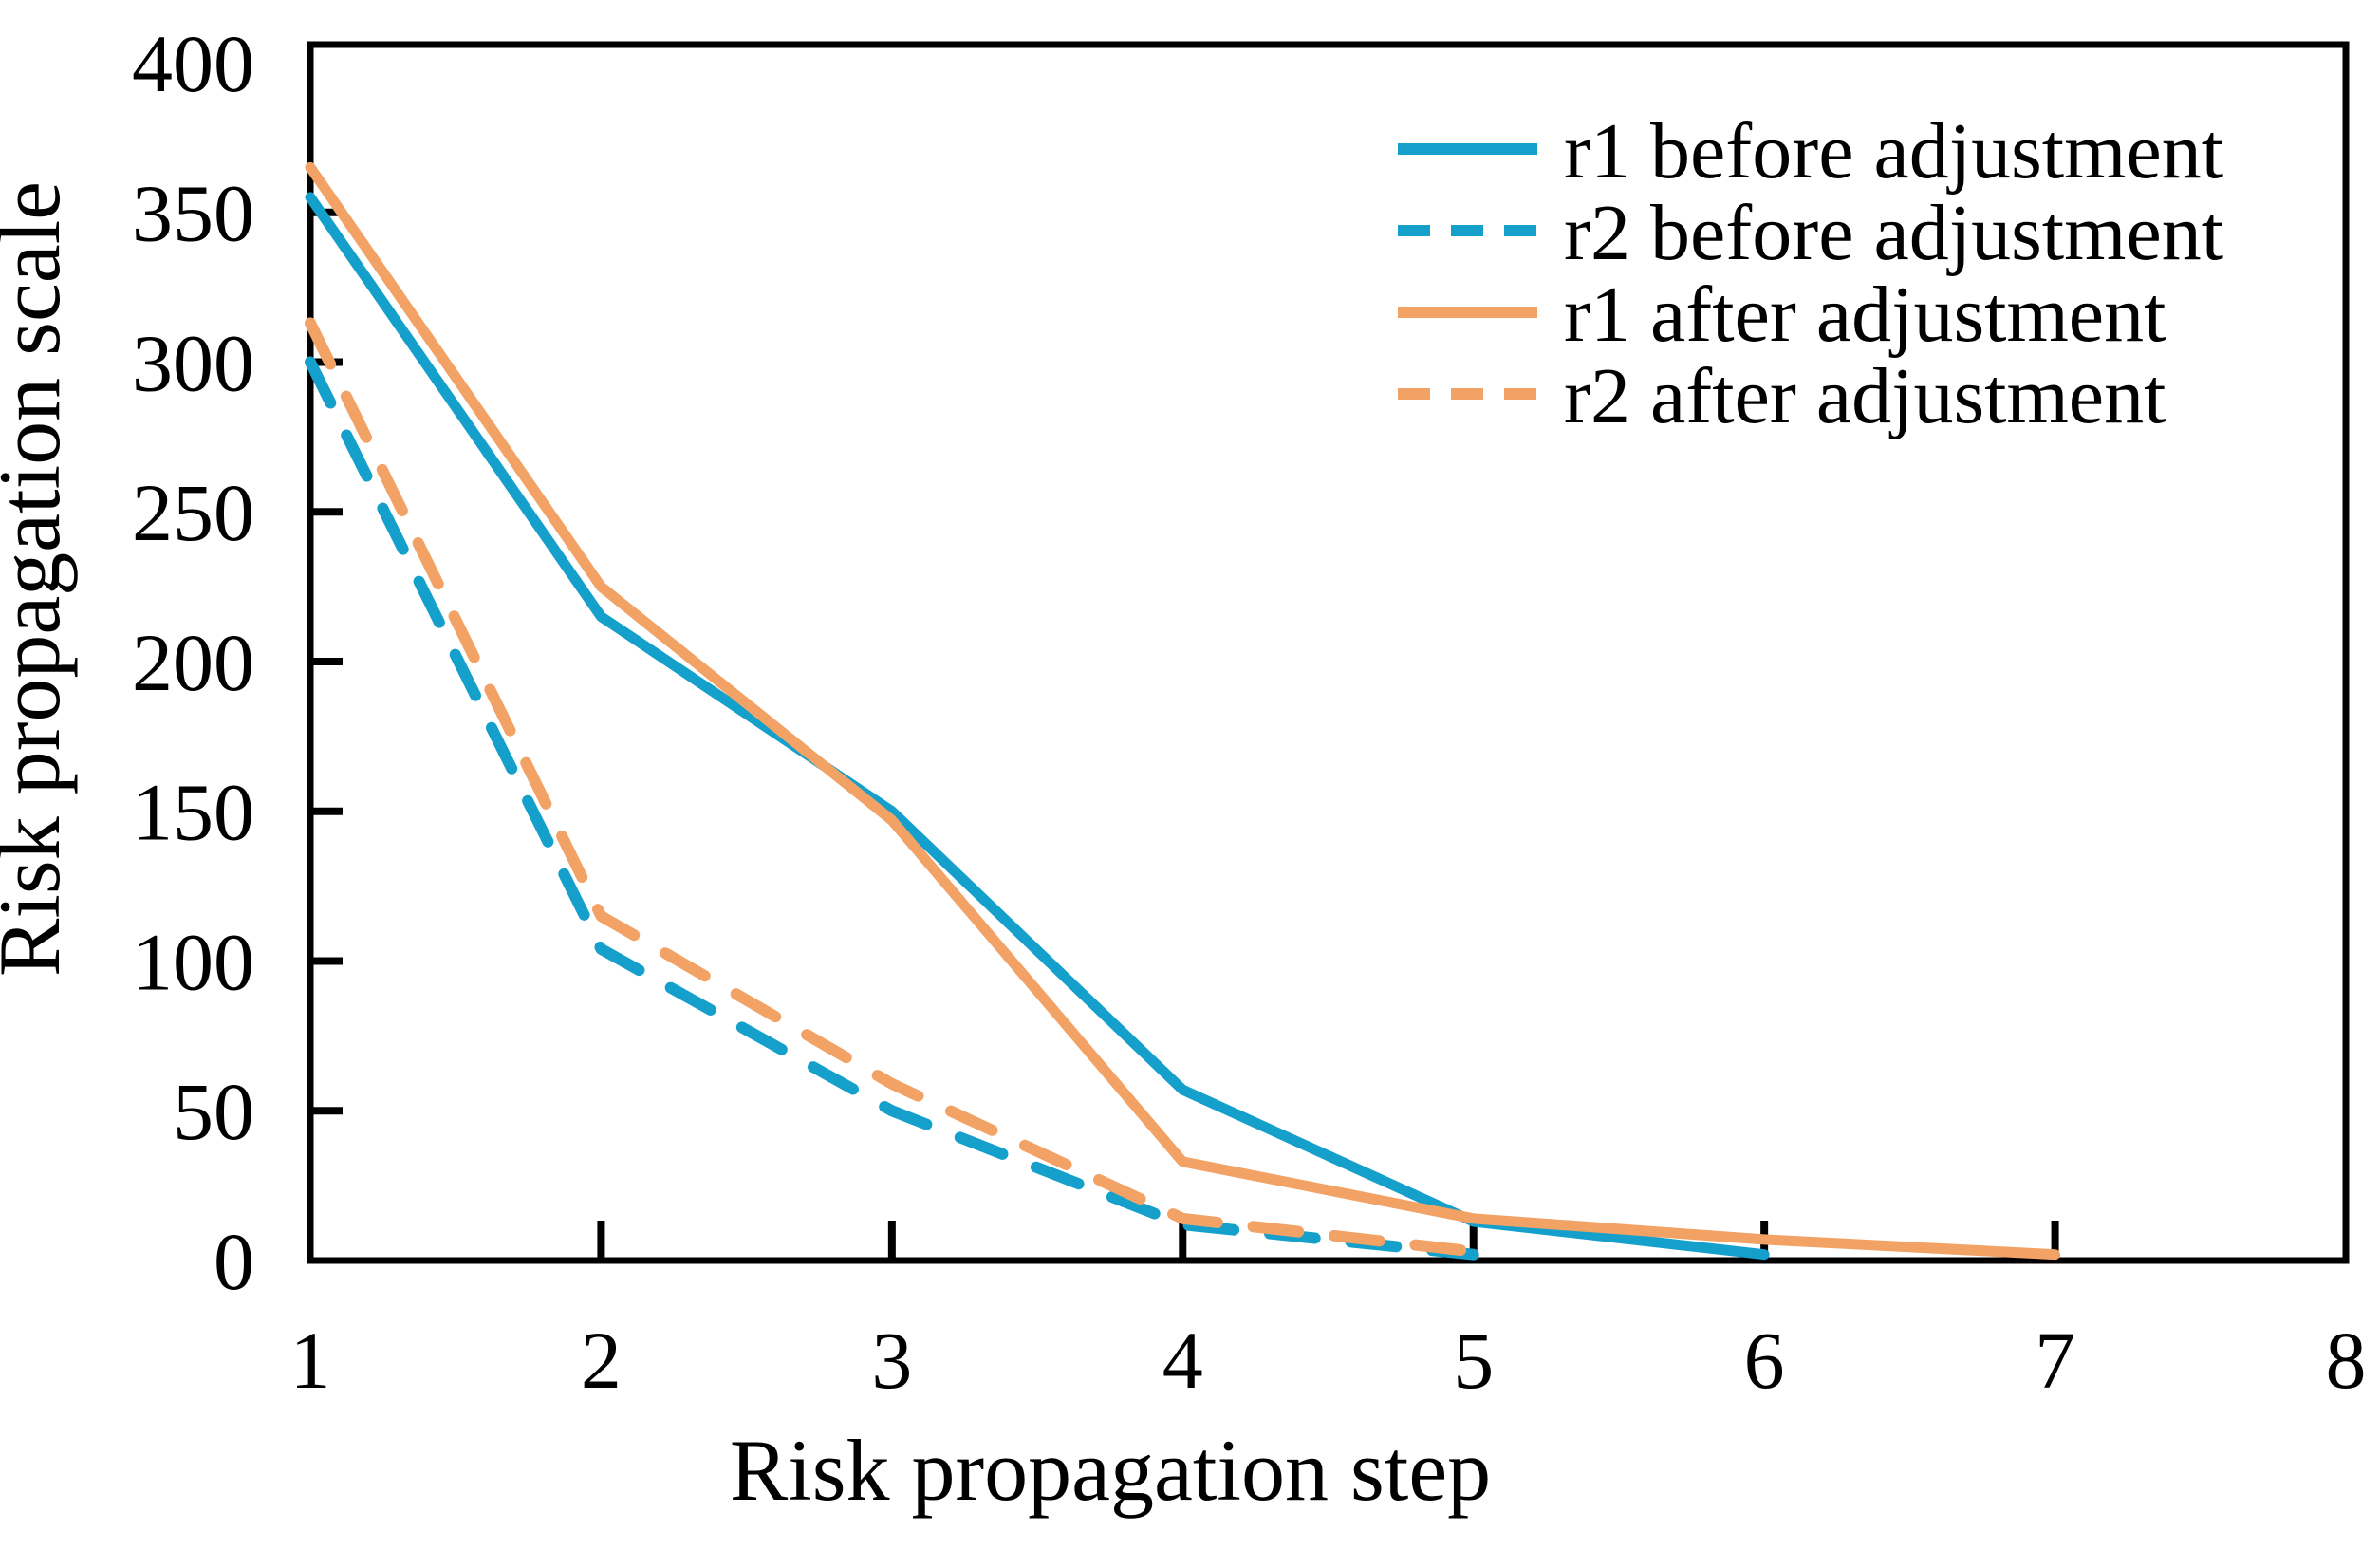  I want to click on x-tick-label: 6, so click(1764, 1360).